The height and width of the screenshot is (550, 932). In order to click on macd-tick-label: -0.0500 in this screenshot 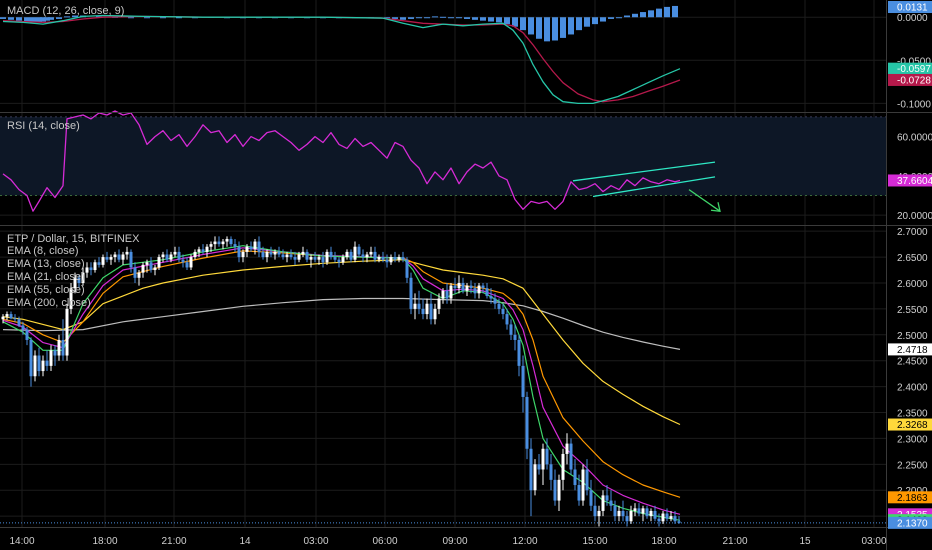, I will do `click(914, 61)`.